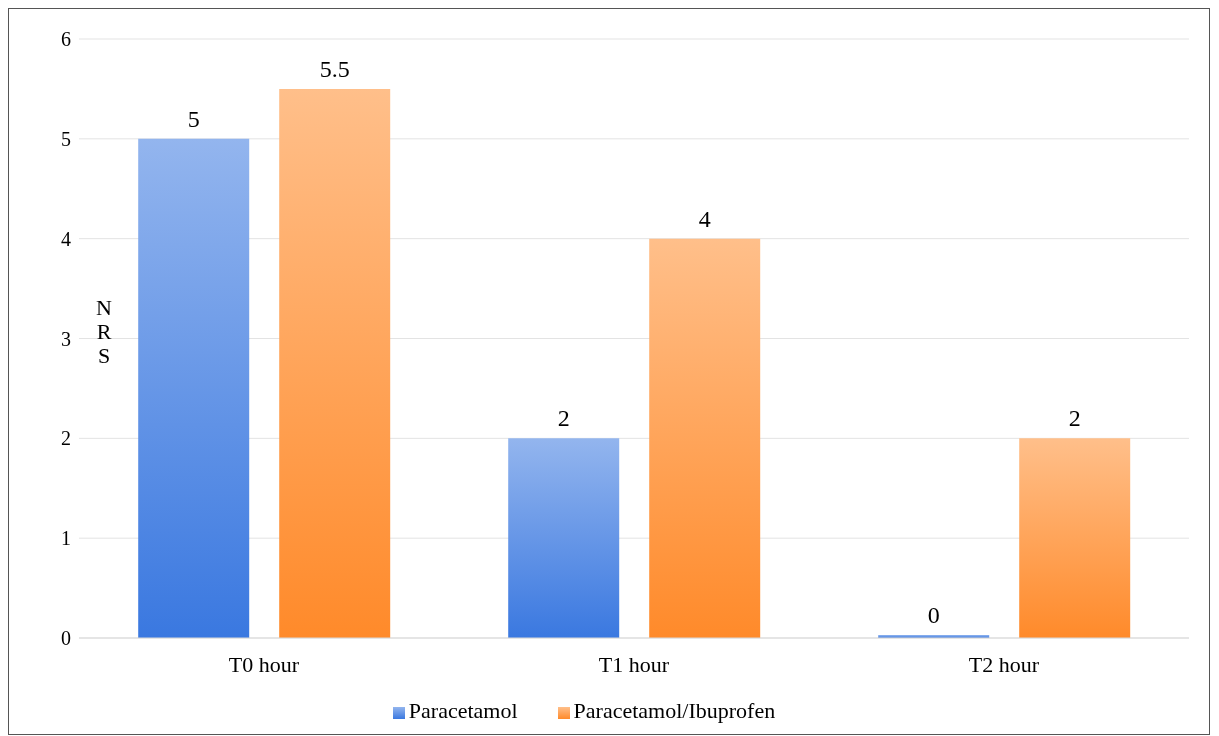 The width and height of the screenshot is (1219, 736). I want to click on y-axis-title: NRS, so click(104, 331).